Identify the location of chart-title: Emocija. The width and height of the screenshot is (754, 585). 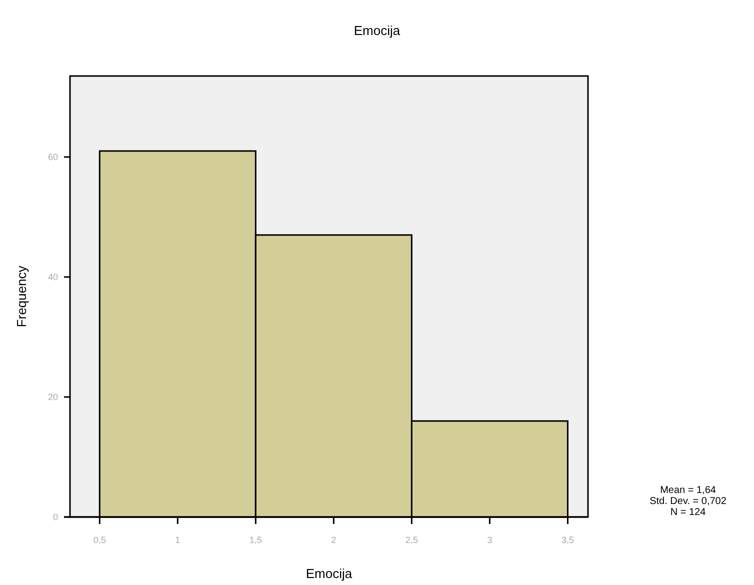
(377, 30).